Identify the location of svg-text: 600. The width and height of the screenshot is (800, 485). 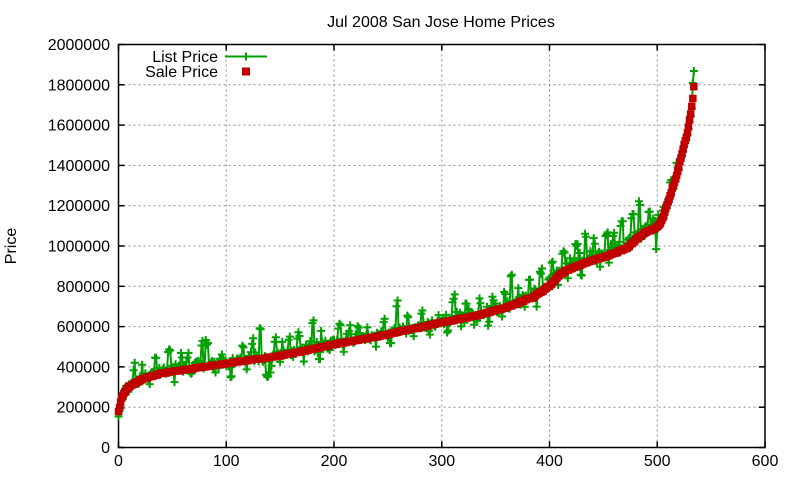
(765, 461).